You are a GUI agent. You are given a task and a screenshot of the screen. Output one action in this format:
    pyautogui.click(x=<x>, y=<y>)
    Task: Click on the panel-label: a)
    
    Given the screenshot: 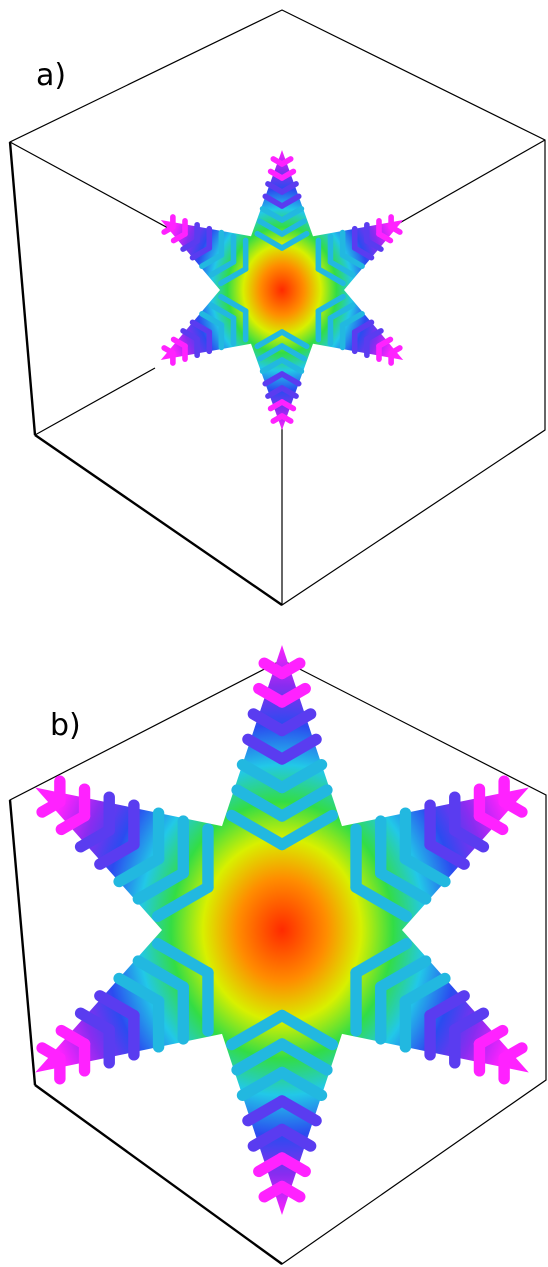 What is the action you would take?
    pyautogui.click(x=51, y=75)
    